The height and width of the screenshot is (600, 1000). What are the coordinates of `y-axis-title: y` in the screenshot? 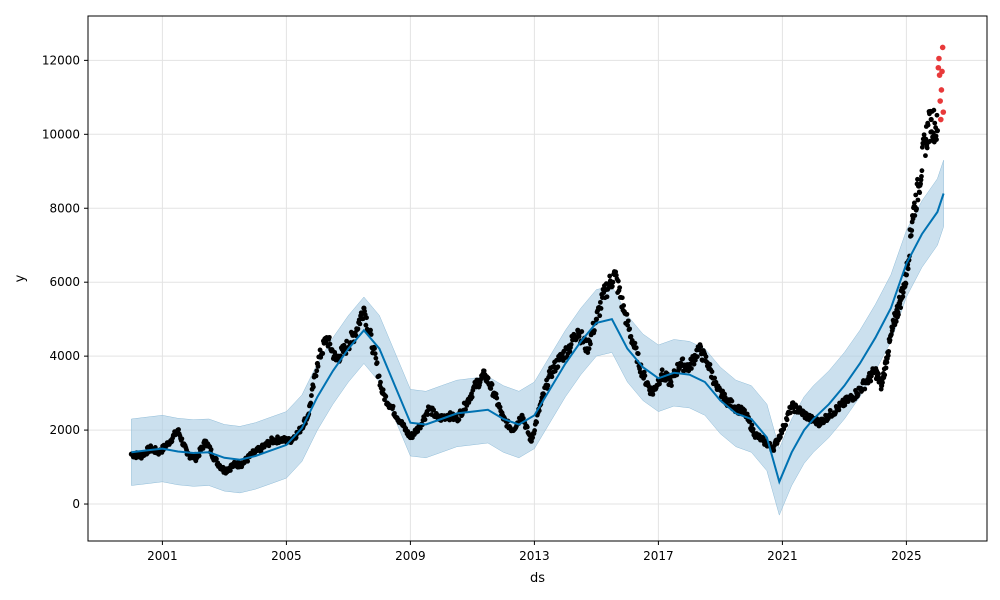 It's located at (20, 278).